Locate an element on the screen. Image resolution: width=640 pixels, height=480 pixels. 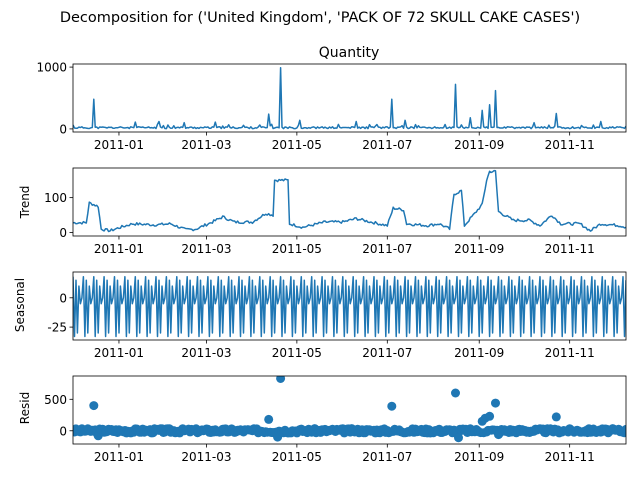
seasonal-ylabel: Seasonal is located at coordinates (20, 305).